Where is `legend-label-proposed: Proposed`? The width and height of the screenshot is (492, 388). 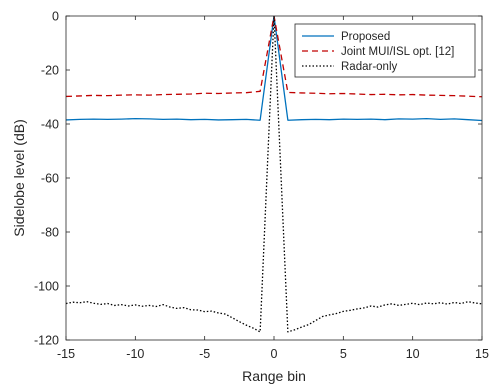
legend-label-proposed: Proposed is located at coordinates (365, 37).